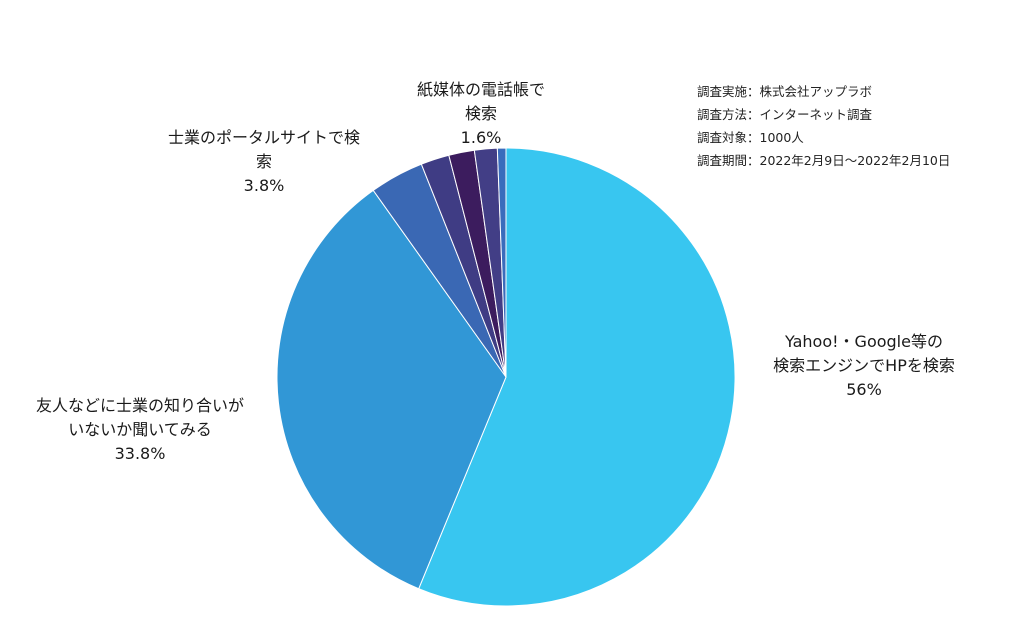 This screenshot has width=1024, height=632. Describe the element at coordinates (824, 160) in the screenshot. I see `survey-info-line: 調査期間：2022年2月9日〜2022年2月10日` at that location.